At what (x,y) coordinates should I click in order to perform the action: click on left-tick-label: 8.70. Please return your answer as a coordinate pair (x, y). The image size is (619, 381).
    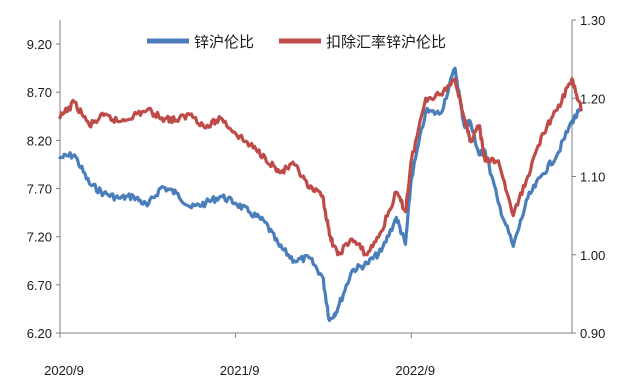
    Looking at the image, I should click on (39, 92).